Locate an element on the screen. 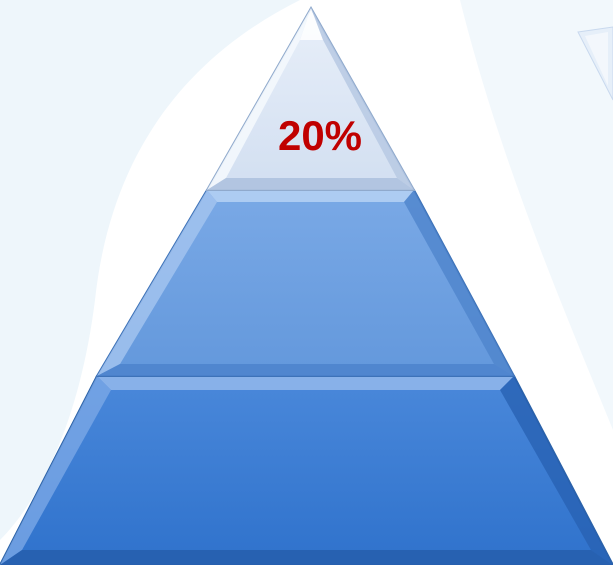  partial-pyramid-right is located at coordinates (595, 63).